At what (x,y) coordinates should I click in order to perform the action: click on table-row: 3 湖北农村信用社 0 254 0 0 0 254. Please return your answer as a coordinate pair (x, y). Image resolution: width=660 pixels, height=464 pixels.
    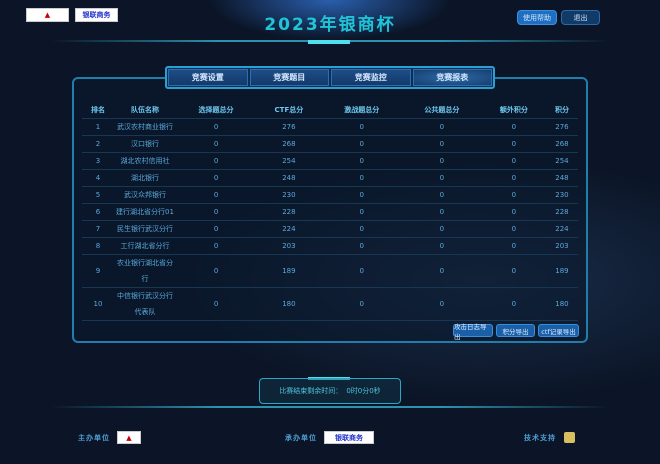
    Looking at the image, I should click on (330, 161).